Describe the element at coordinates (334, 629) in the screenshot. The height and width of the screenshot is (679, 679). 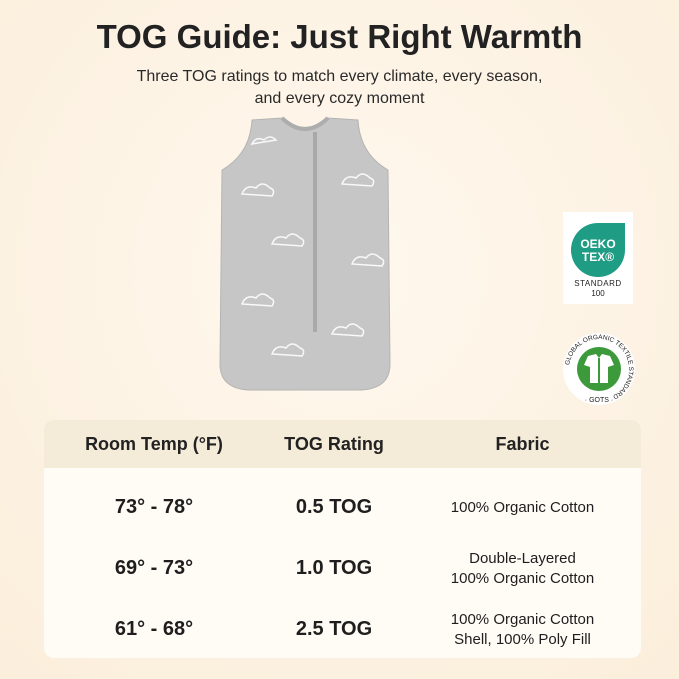
I see `tog-cell: 2.5 TOG` at that location.